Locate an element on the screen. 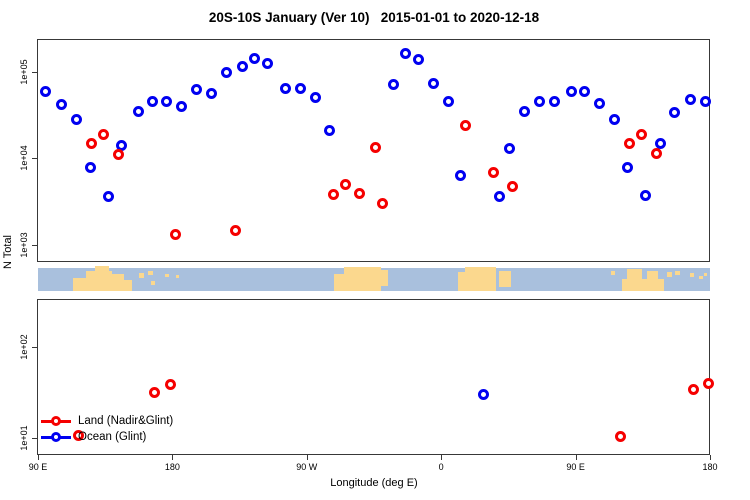 The height and width of the screenshot is (500, 750). map-strip is located at coordinates (374, 278).